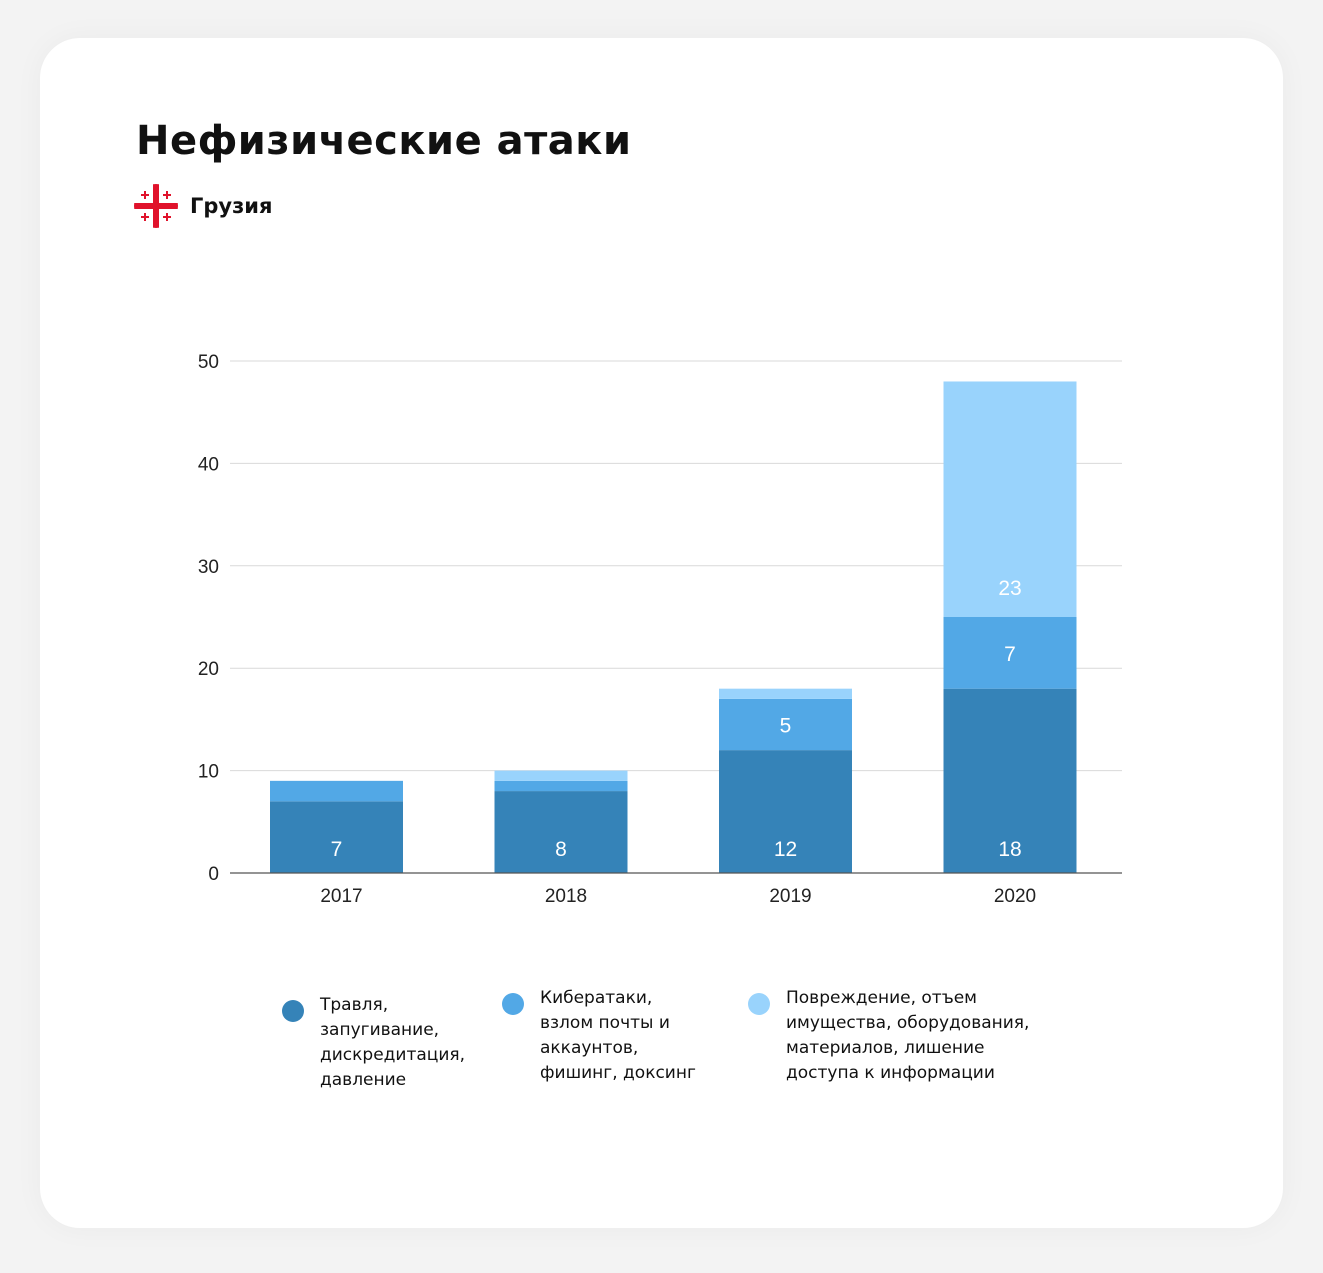  I want to click on legend-swatch-cyberattacks, so click(513, 1004).